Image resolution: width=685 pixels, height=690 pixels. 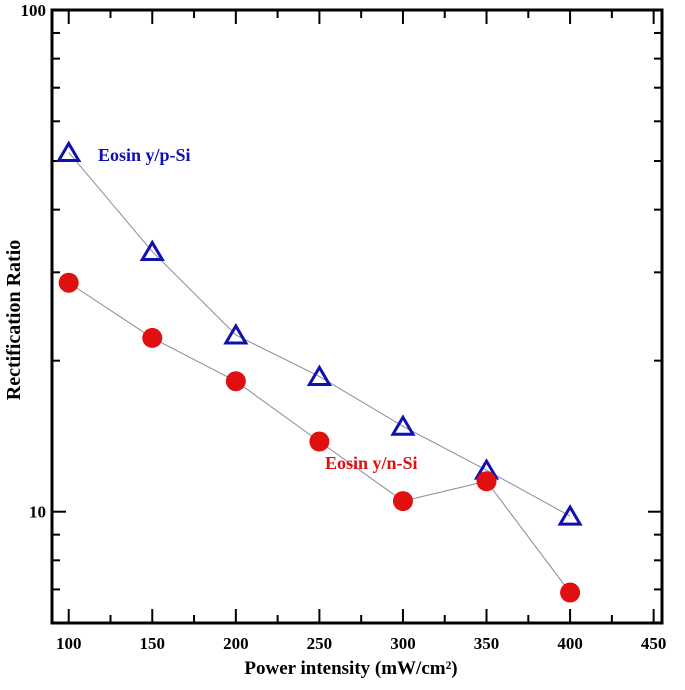 What do you see at coordinates (403, 643) in the screenshot?
I see `x-tick-label: 300` at bounding box center [403, 643].